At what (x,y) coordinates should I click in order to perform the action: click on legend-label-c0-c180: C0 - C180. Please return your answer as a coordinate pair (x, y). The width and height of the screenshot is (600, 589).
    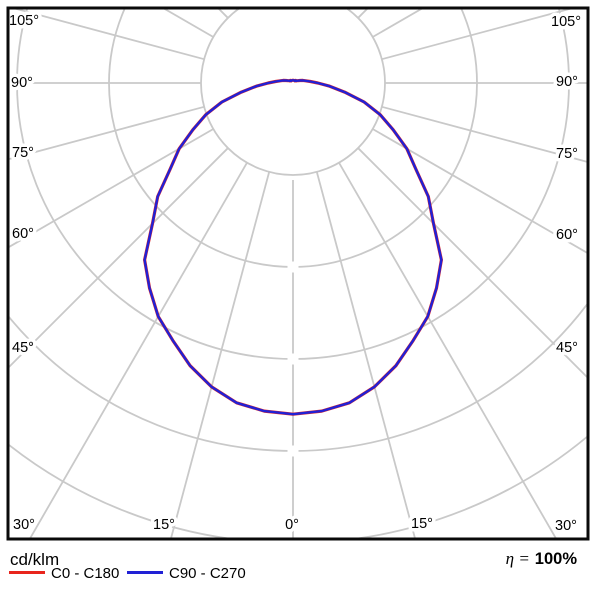
    Looking at the image, I should click on (85, 573).